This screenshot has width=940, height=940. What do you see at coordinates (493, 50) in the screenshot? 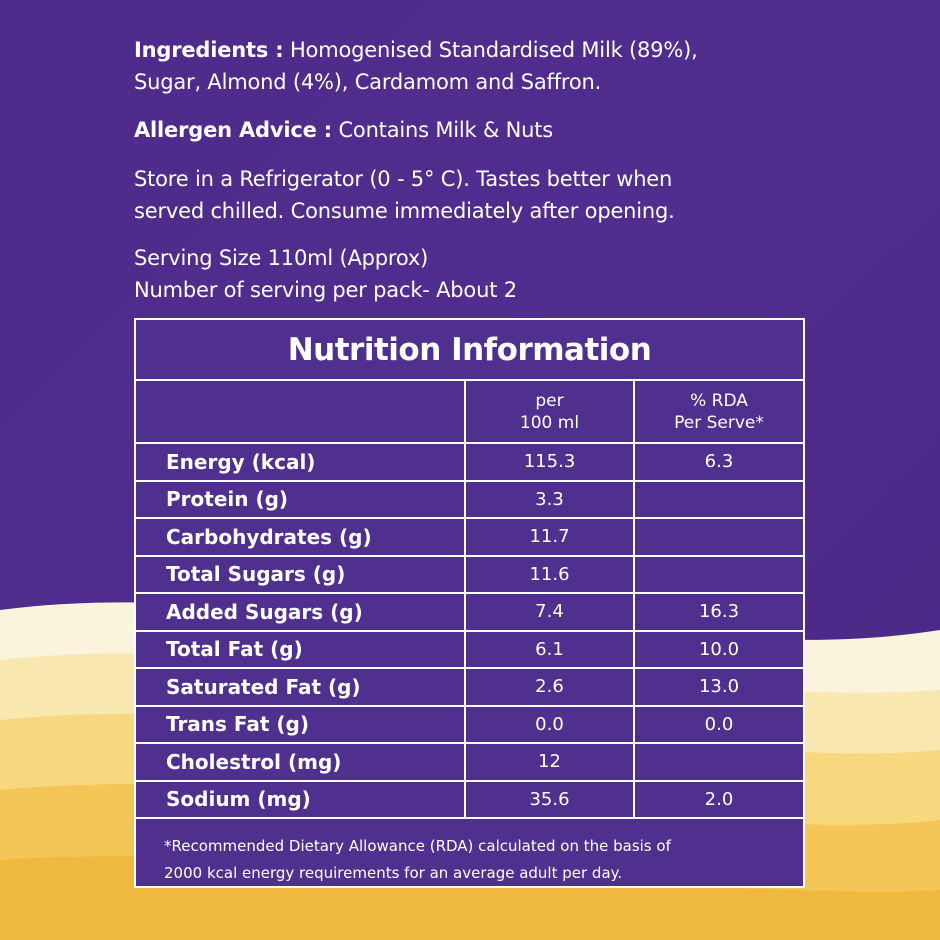
I see `ingredients-line1: Homogenised Standardised Milk (89%),` at bounding box center [493, 50].